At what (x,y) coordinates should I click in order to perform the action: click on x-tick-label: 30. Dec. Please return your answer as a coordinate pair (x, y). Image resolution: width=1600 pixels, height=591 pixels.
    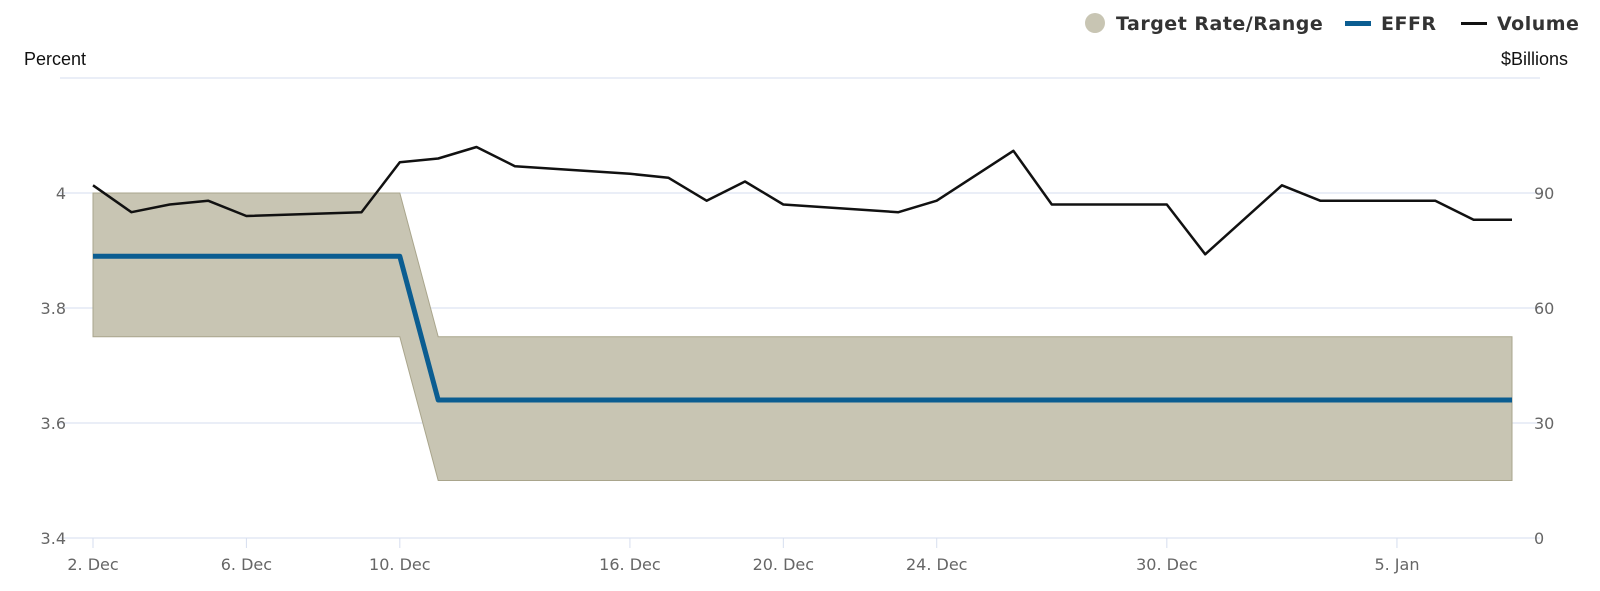
    Looking at the image, I should click on (1167, 564).